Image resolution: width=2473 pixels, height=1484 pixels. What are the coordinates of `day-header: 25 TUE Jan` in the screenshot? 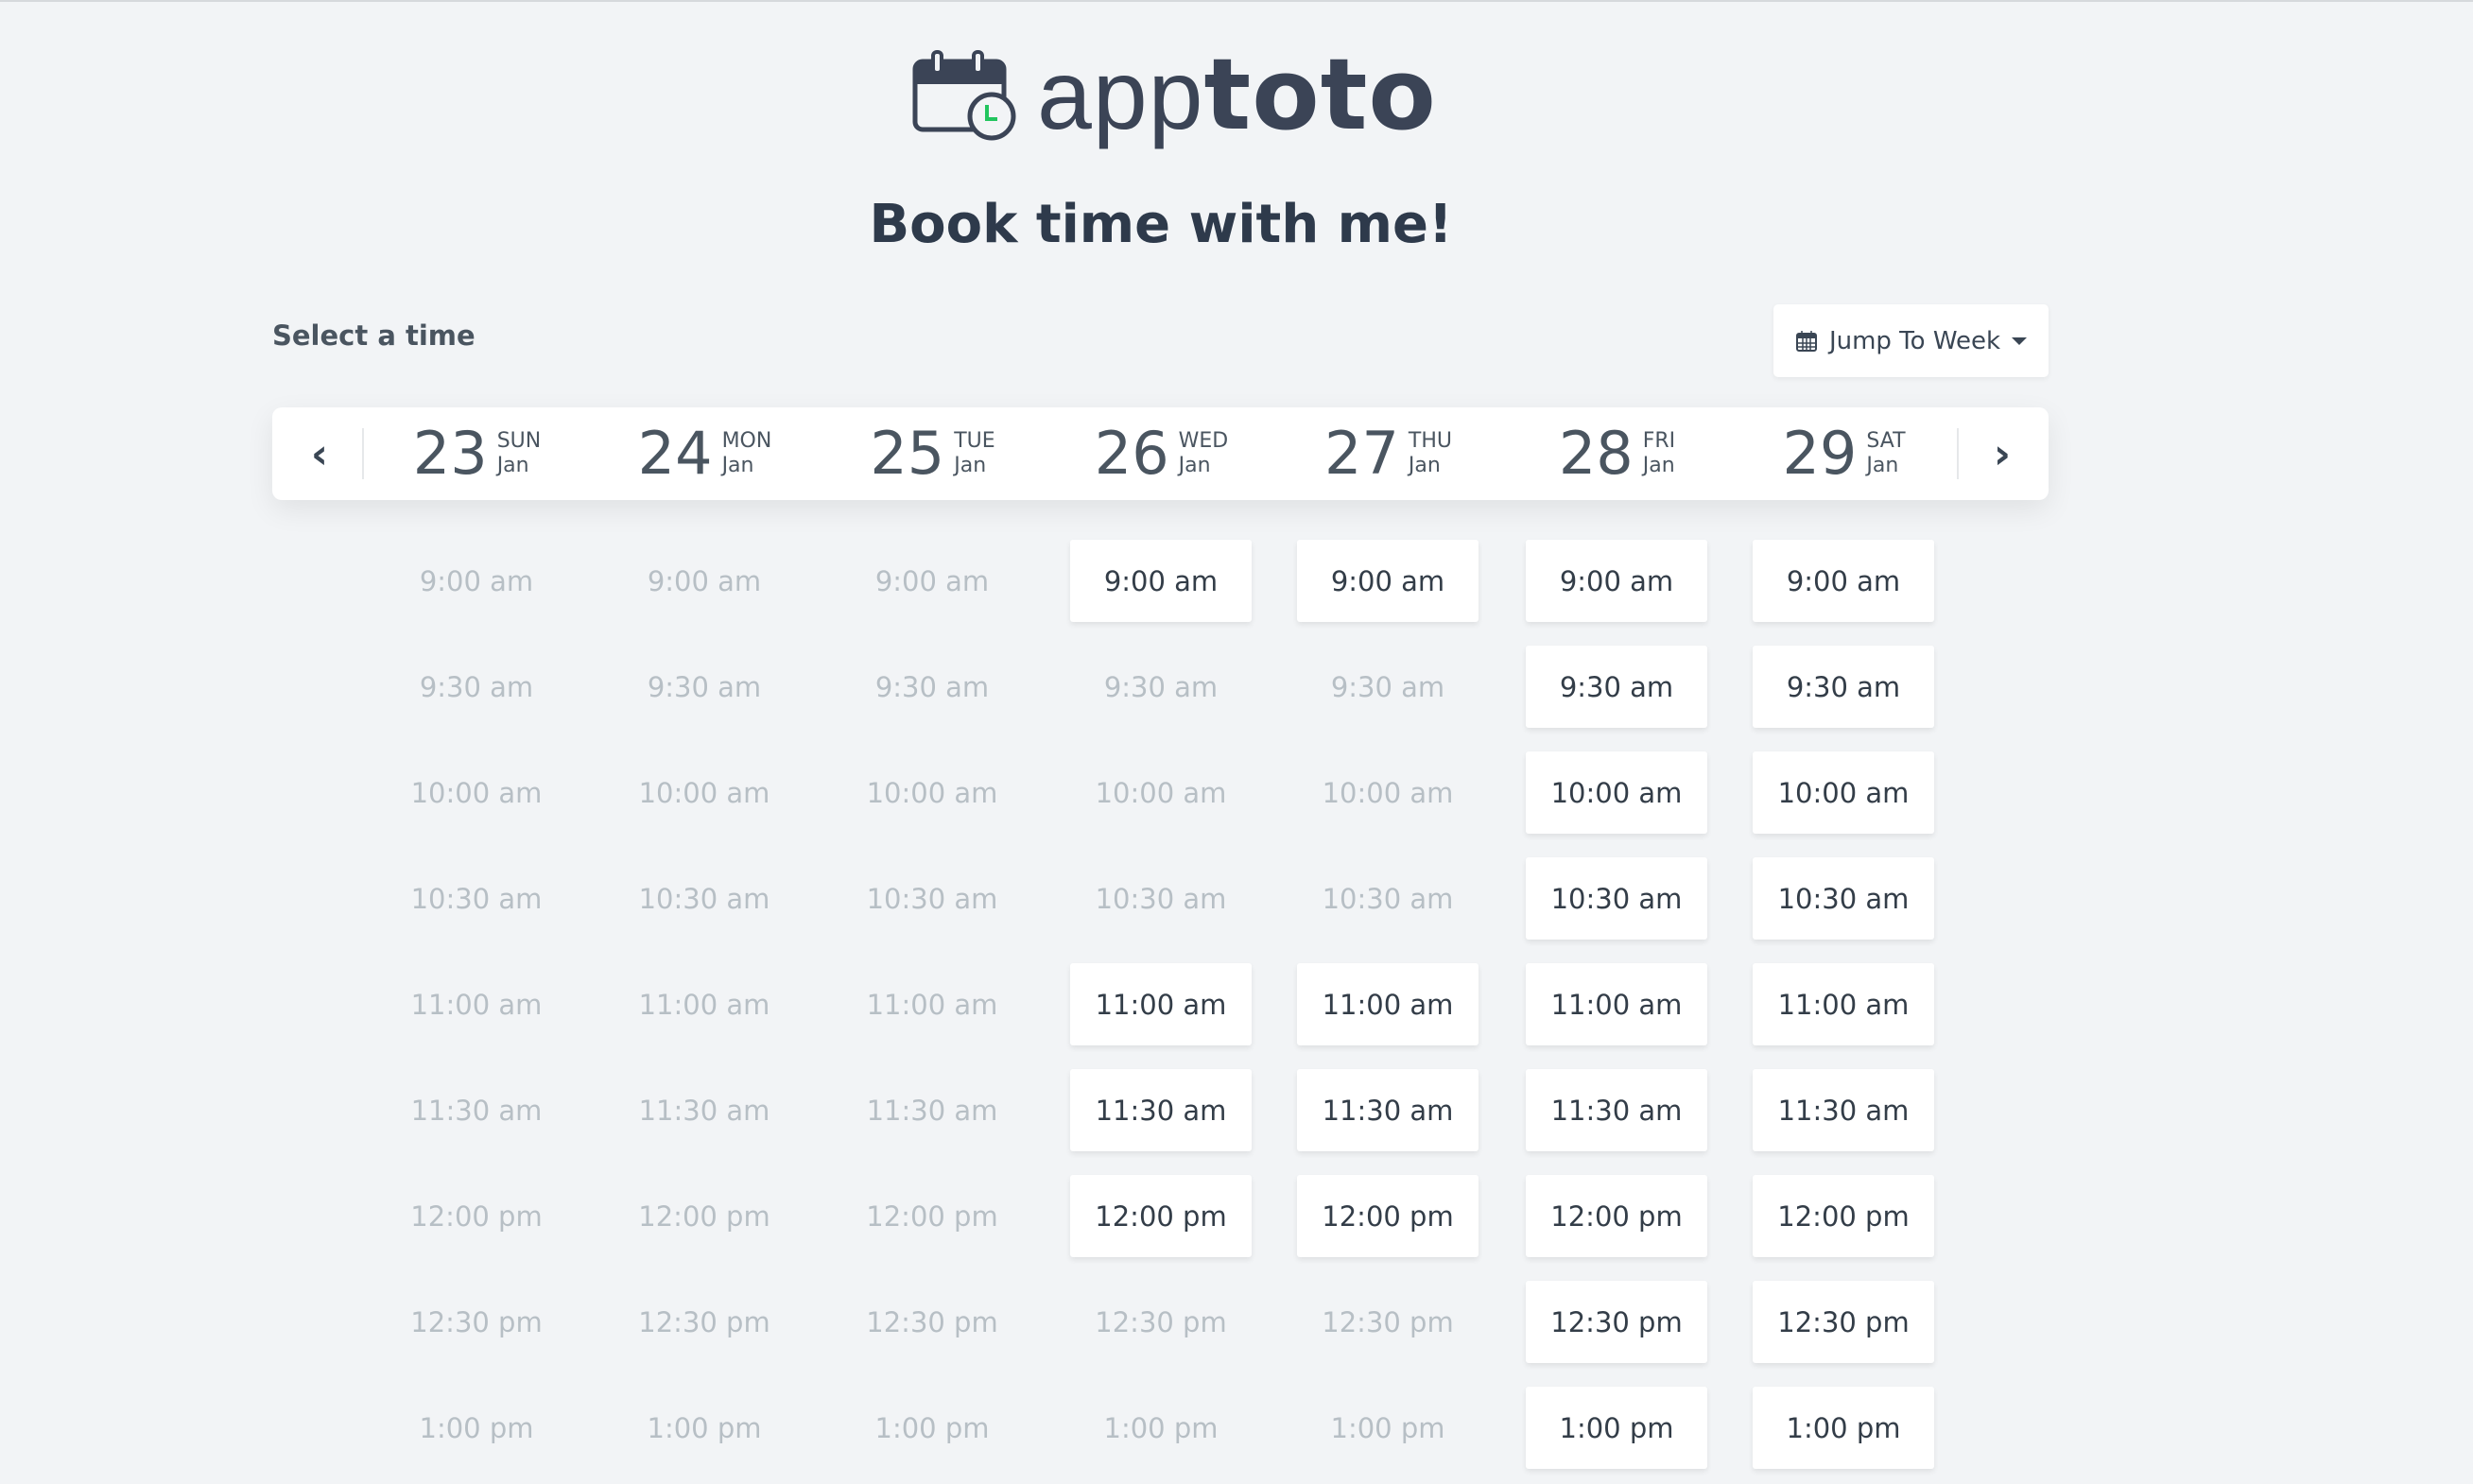 It's located at (932, 453).